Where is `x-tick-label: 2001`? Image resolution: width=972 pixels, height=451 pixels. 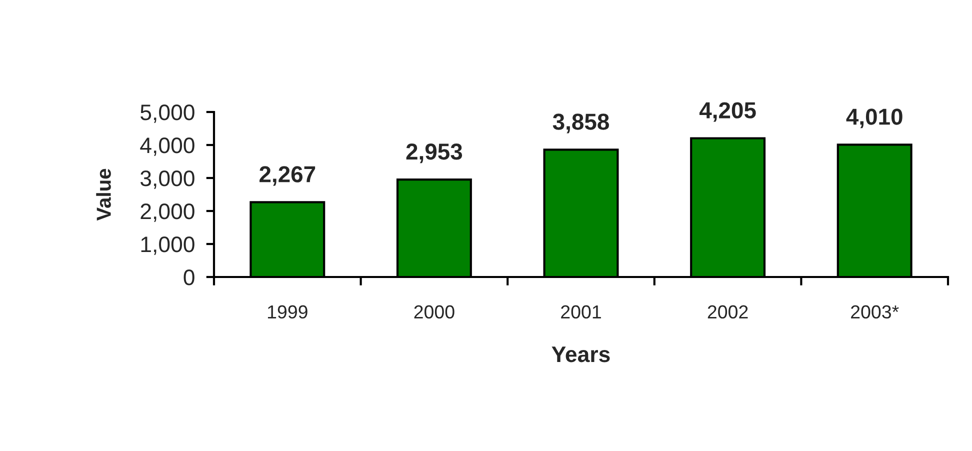
x-tick-label: 2001 is located at coordinates (581, 312).